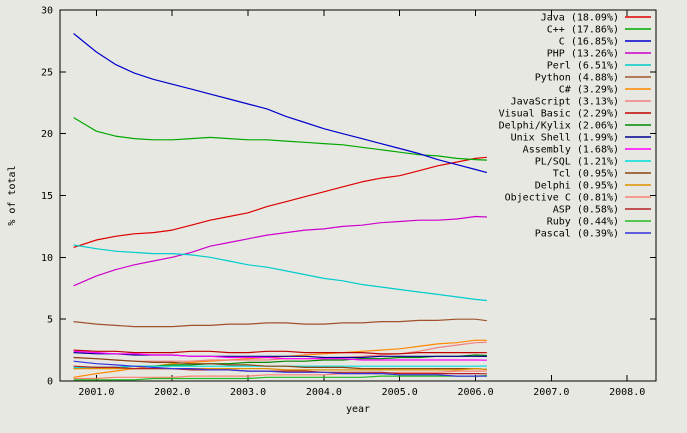 This screenshot has height=433, width=687. Describe the element at coordinates (280, 378) in the screenshot. I see `series-line-ruby` at that location.